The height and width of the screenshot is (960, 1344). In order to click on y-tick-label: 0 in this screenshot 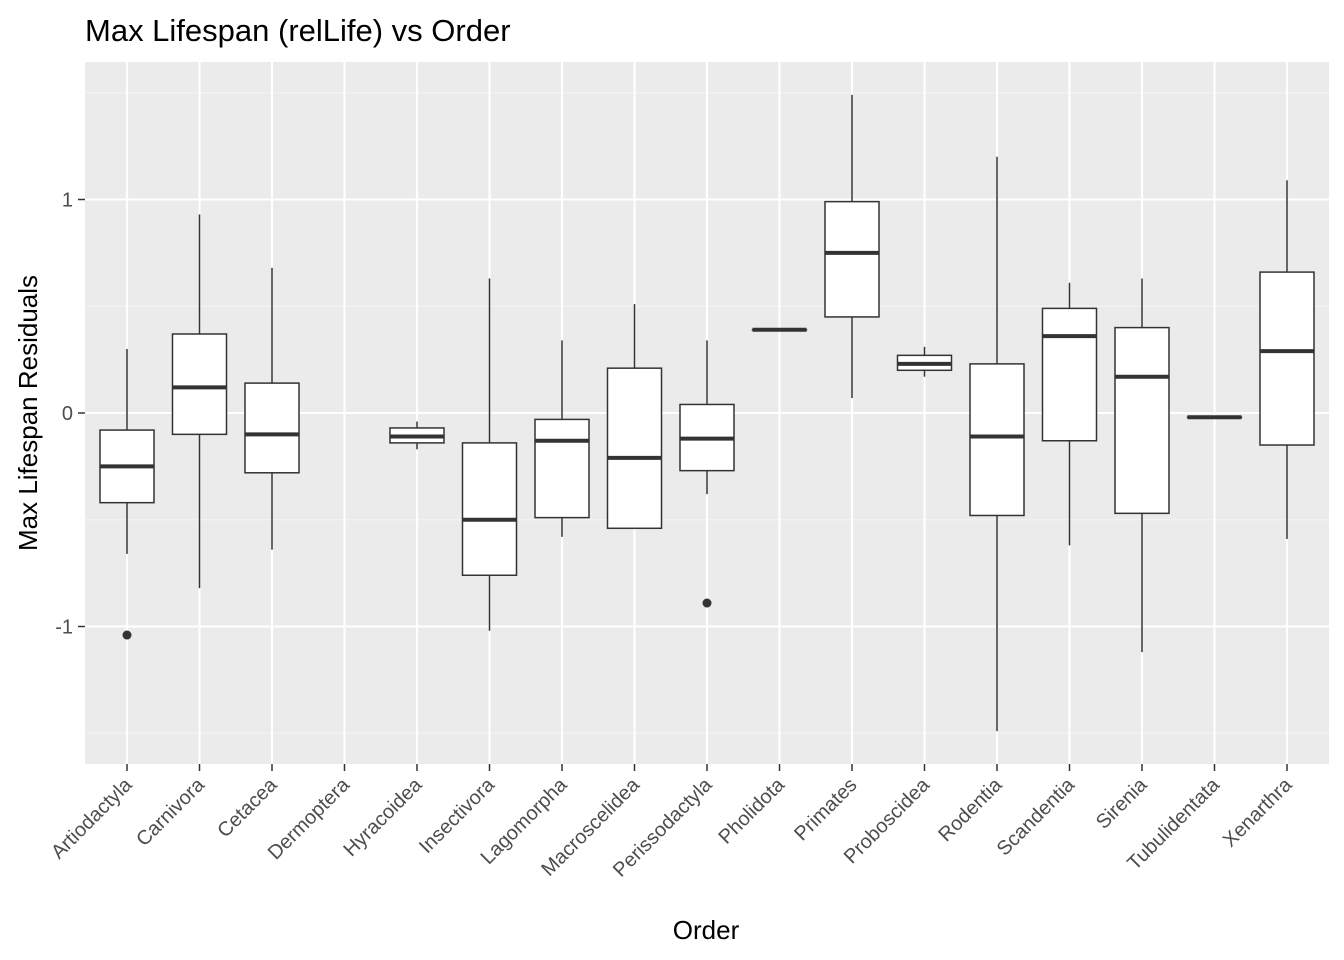, I will do `click(67, 414)`.